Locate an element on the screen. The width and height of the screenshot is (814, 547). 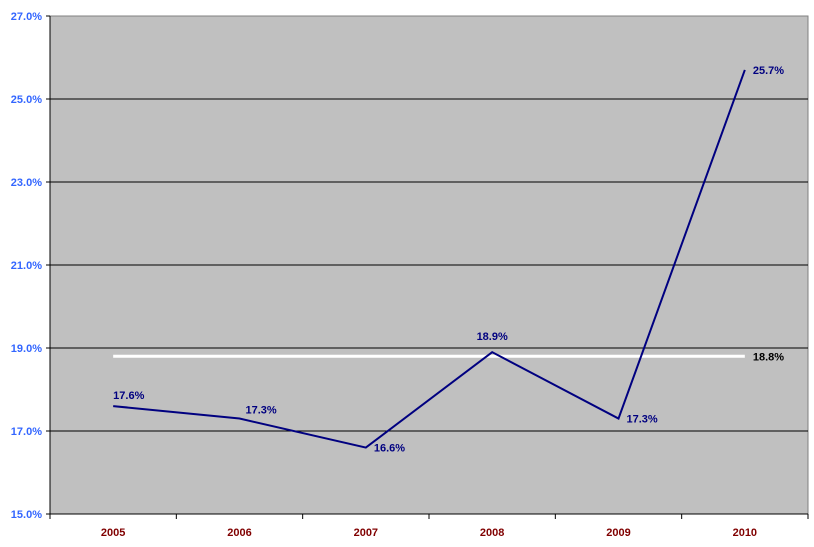
x-tick-label: 2008 is located at coordinates (492, 533).